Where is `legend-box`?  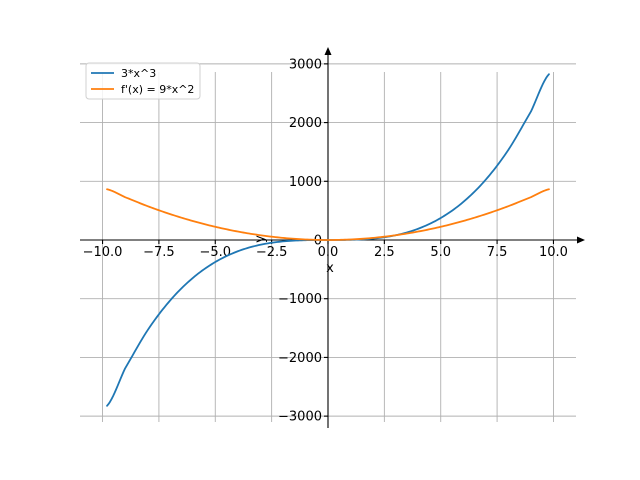
legend-box is located at coordinates (143, 81).